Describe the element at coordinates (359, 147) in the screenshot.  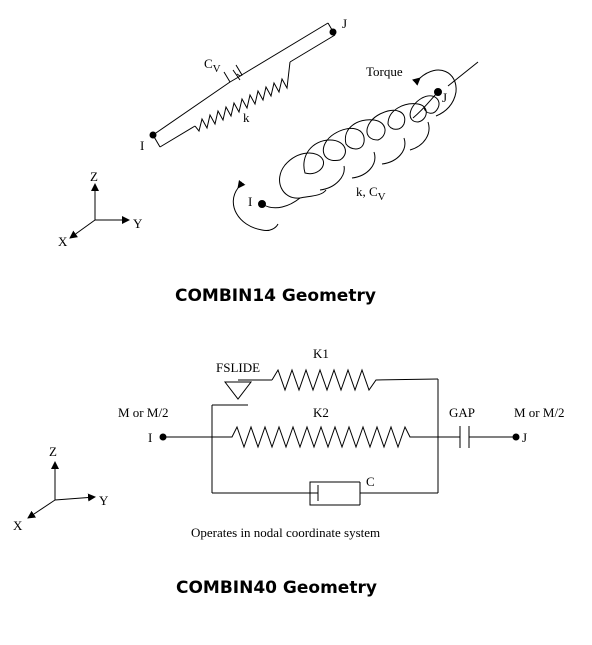
I see `torsion-coils` at that location.